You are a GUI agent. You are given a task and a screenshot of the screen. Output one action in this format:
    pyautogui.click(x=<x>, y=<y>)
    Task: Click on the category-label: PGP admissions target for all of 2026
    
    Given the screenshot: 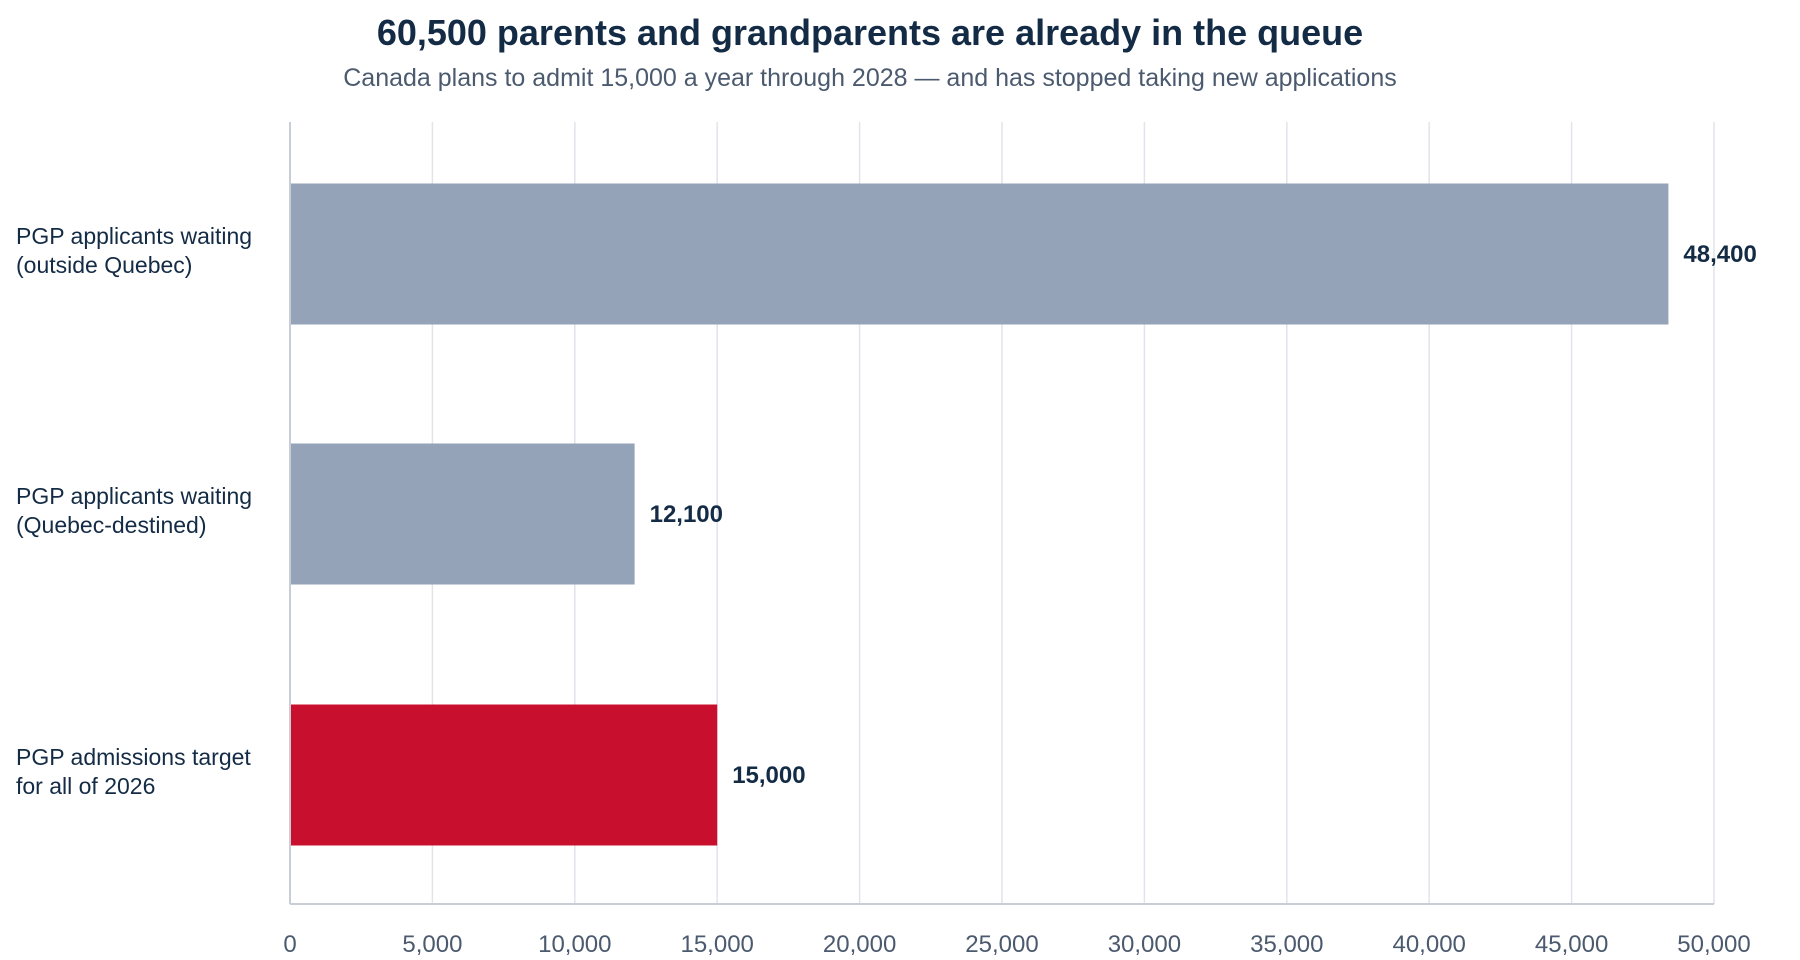 What is the action you would take?
    pyautogui.click(x=133, y=771)
    